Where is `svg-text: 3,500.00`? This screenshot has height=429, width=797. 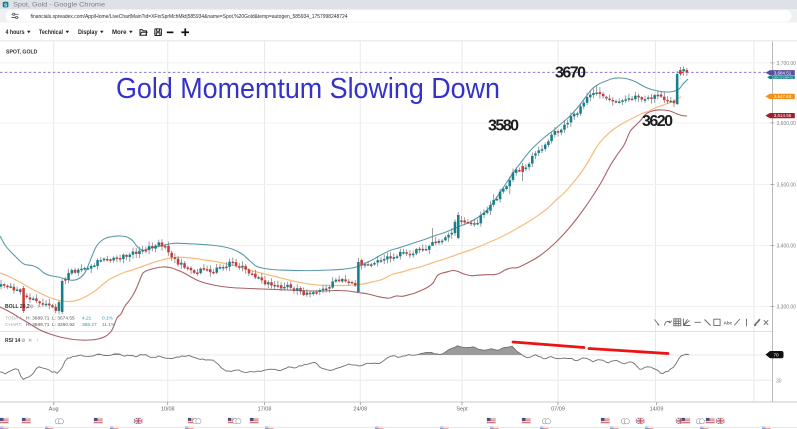
svg-text: 3,500.00 is located at coordinates (787, 186).